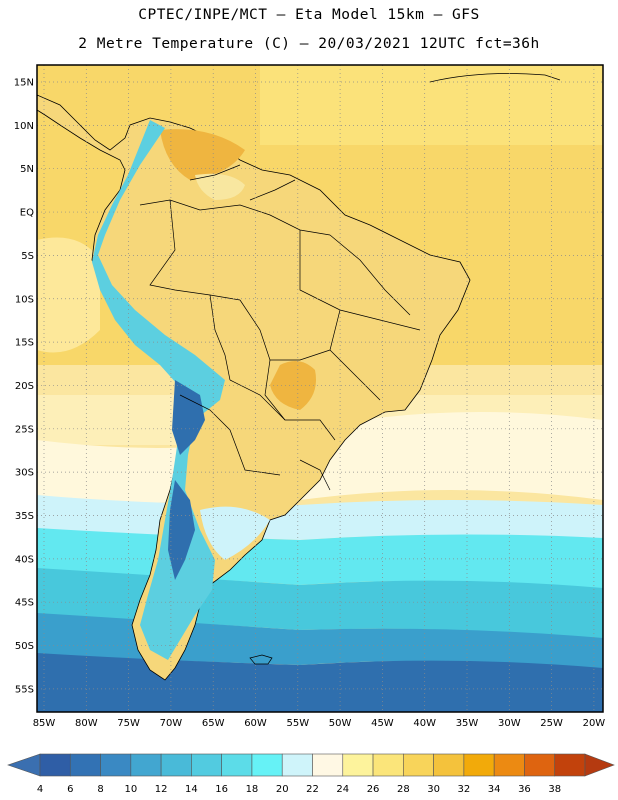 This screenshot has height=800, width=618. What do you see at coordinates (509, 723) in the screenshot?
I see `lon-label: 30W` at bounding box center [509, 723].